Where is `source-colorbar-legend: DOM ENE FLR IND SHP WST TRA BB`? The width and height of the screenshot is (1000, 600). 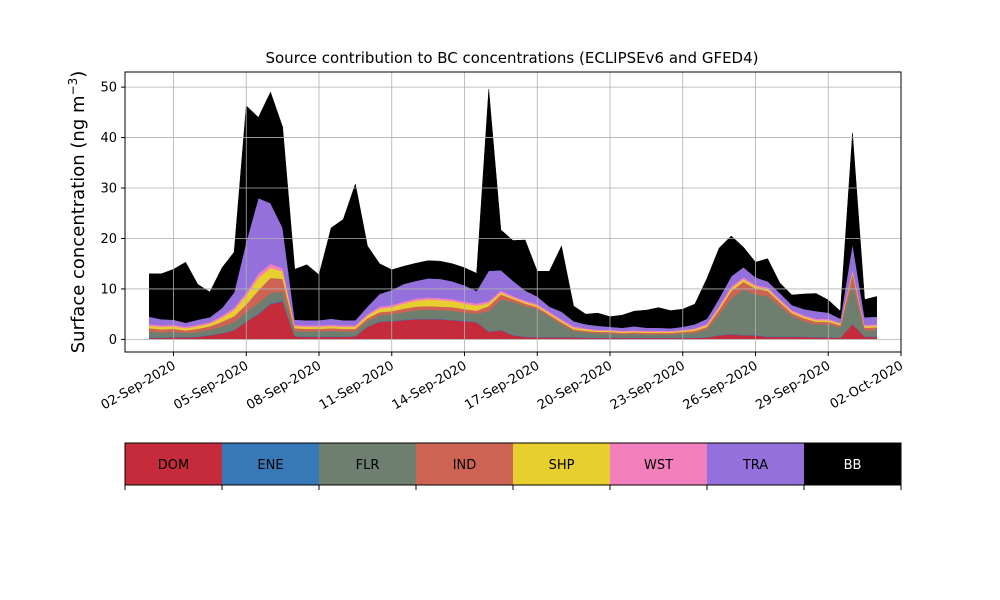
source-colorbar-legend: DOM ENE FLR IND SHP WST TRA BB is located at coordinates (513, 466).